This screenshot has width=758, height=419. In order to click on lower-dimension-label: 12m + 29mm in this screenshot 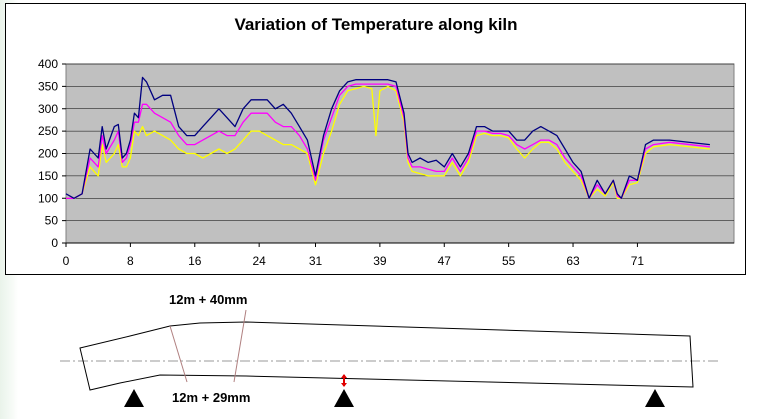, I will do `click(211, 397)`.